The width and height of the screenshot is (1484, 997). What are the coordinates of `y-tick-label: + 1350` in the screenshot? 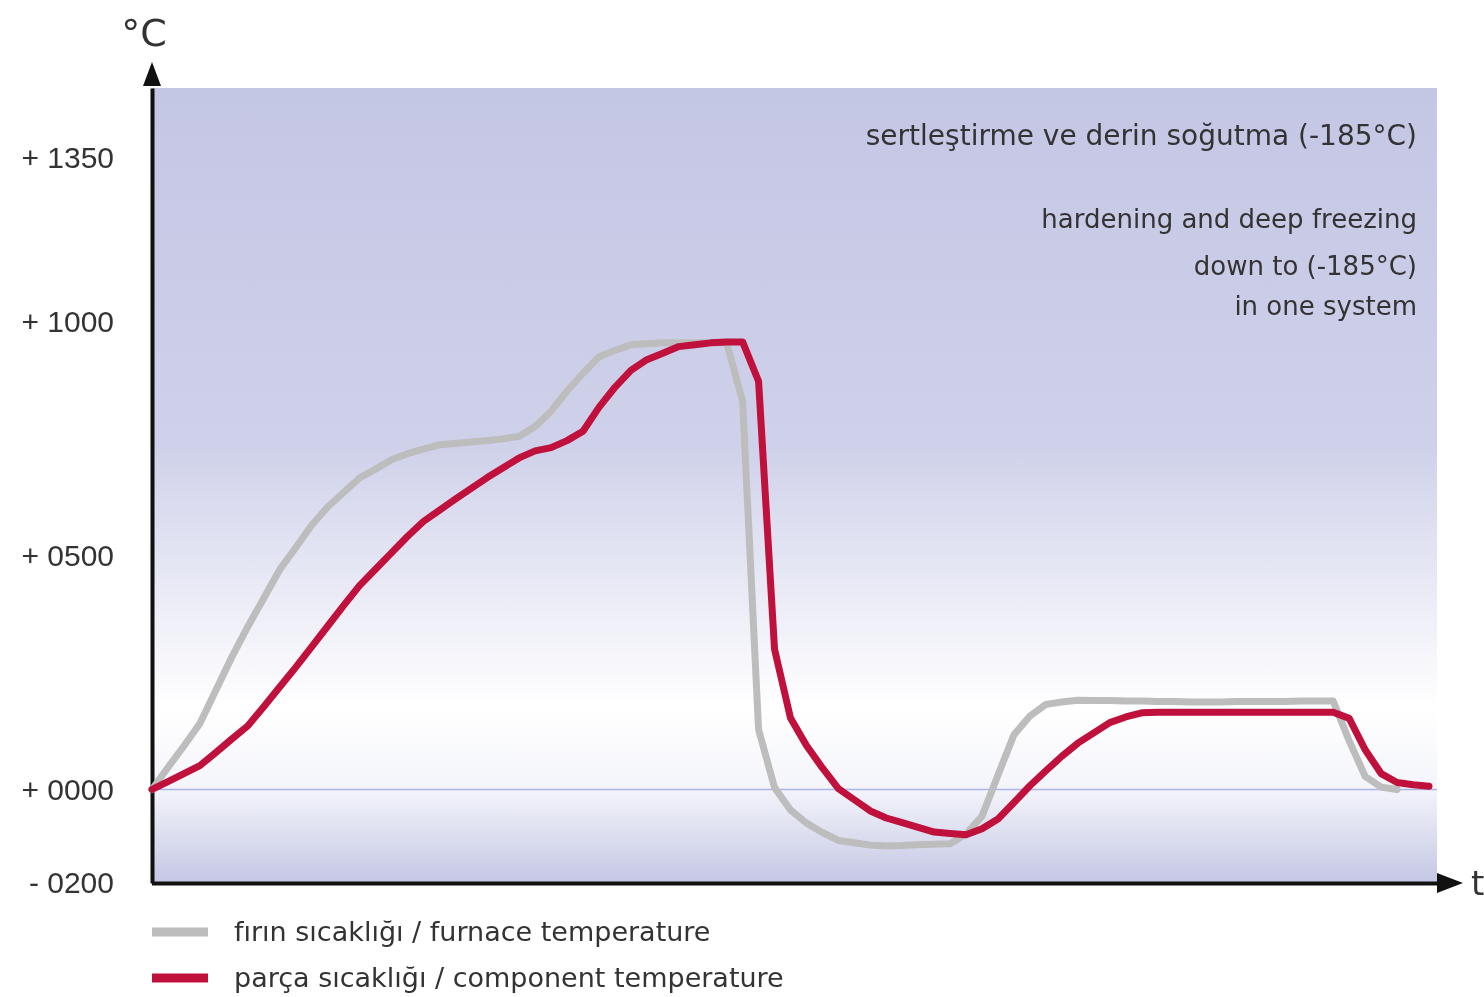 It's located at (67, 158).